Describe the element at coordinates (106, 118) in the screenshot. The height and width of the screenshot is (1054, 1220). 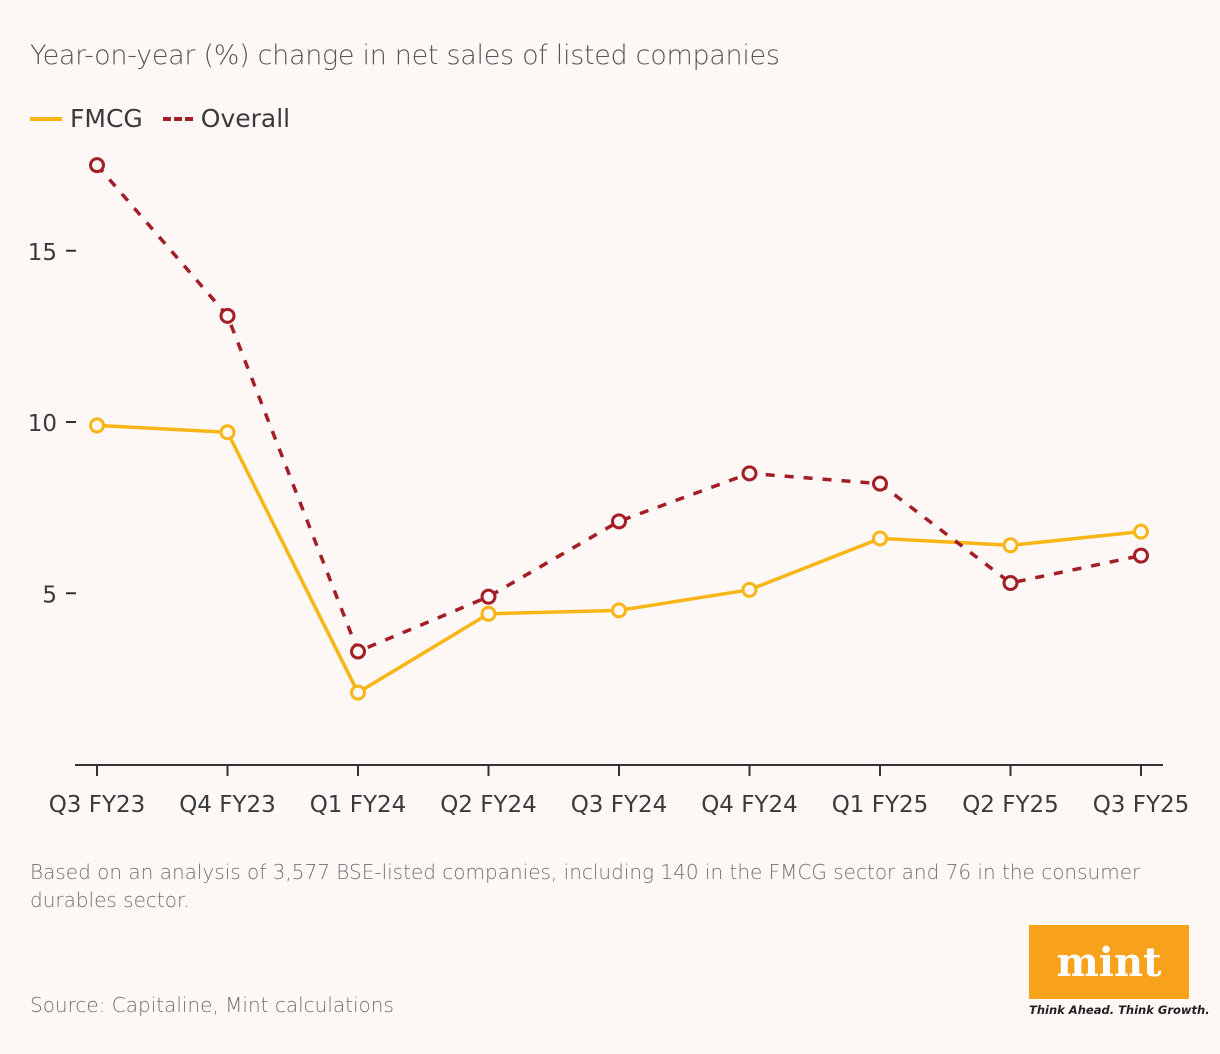
I see `legend-label-fmcg: FMCG` at that location.